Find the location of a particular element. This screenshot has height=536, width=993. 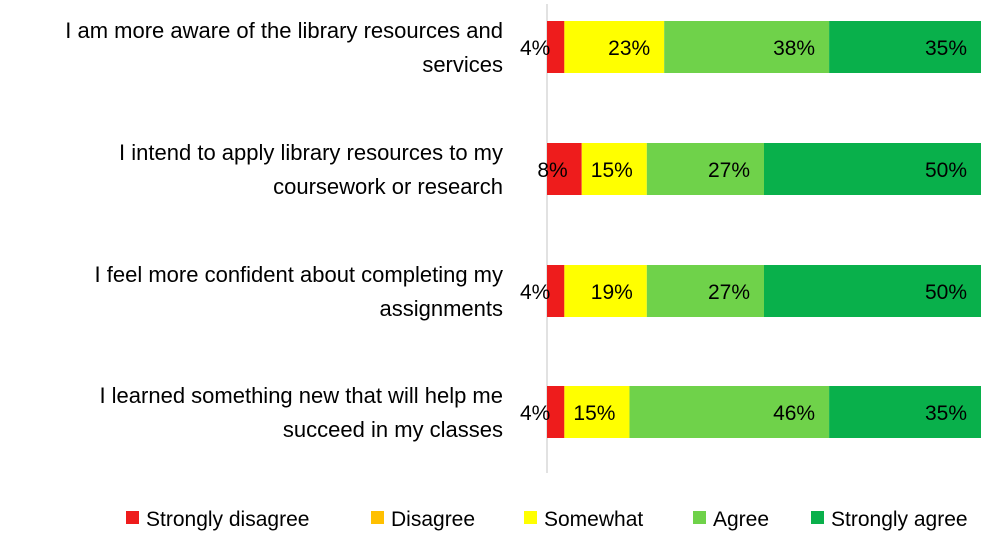

data-label: 8% is located at coordinates (552, 170).